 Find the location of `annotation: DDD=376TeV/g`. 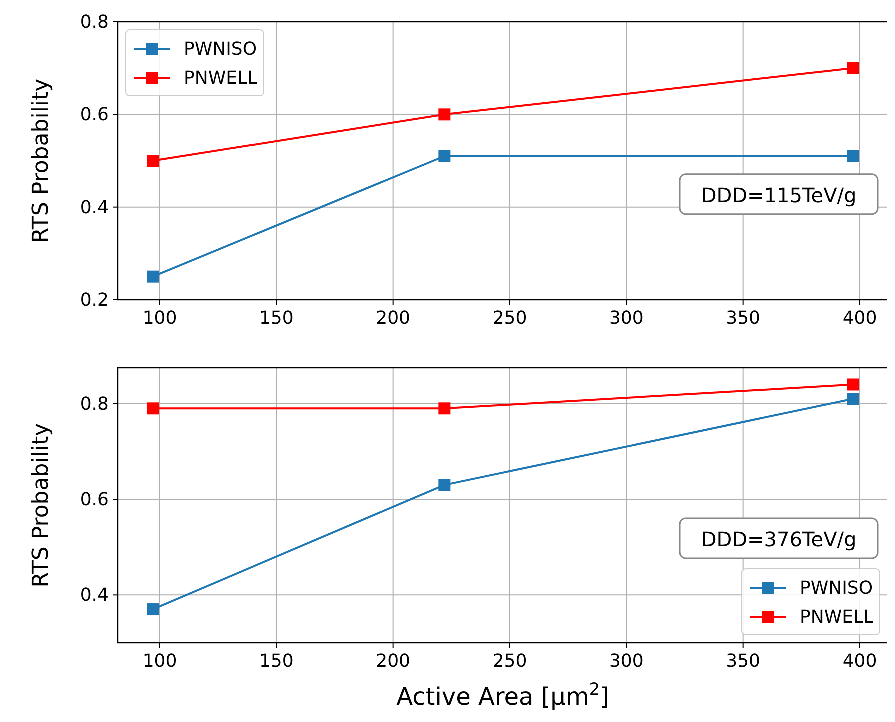

annotation: DDD=376TeV/g is located at coordinates (779, 540).